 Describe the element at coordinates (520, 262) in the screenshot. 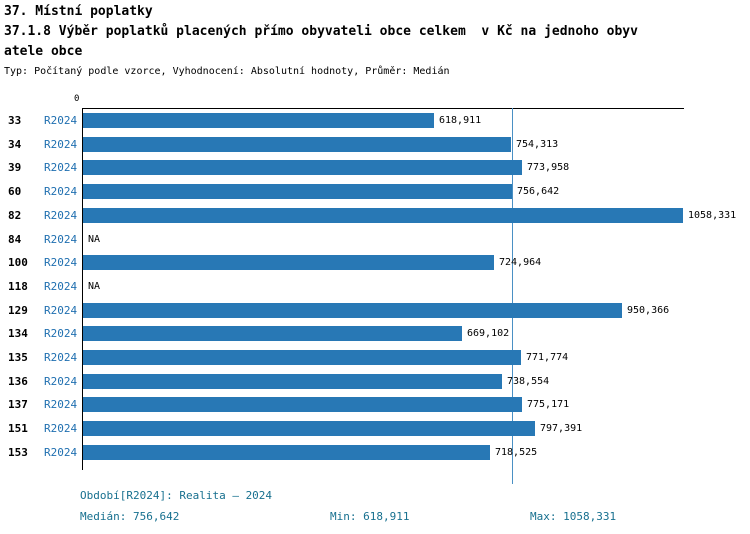

I see `bar-value-label: 724,964` at that location.